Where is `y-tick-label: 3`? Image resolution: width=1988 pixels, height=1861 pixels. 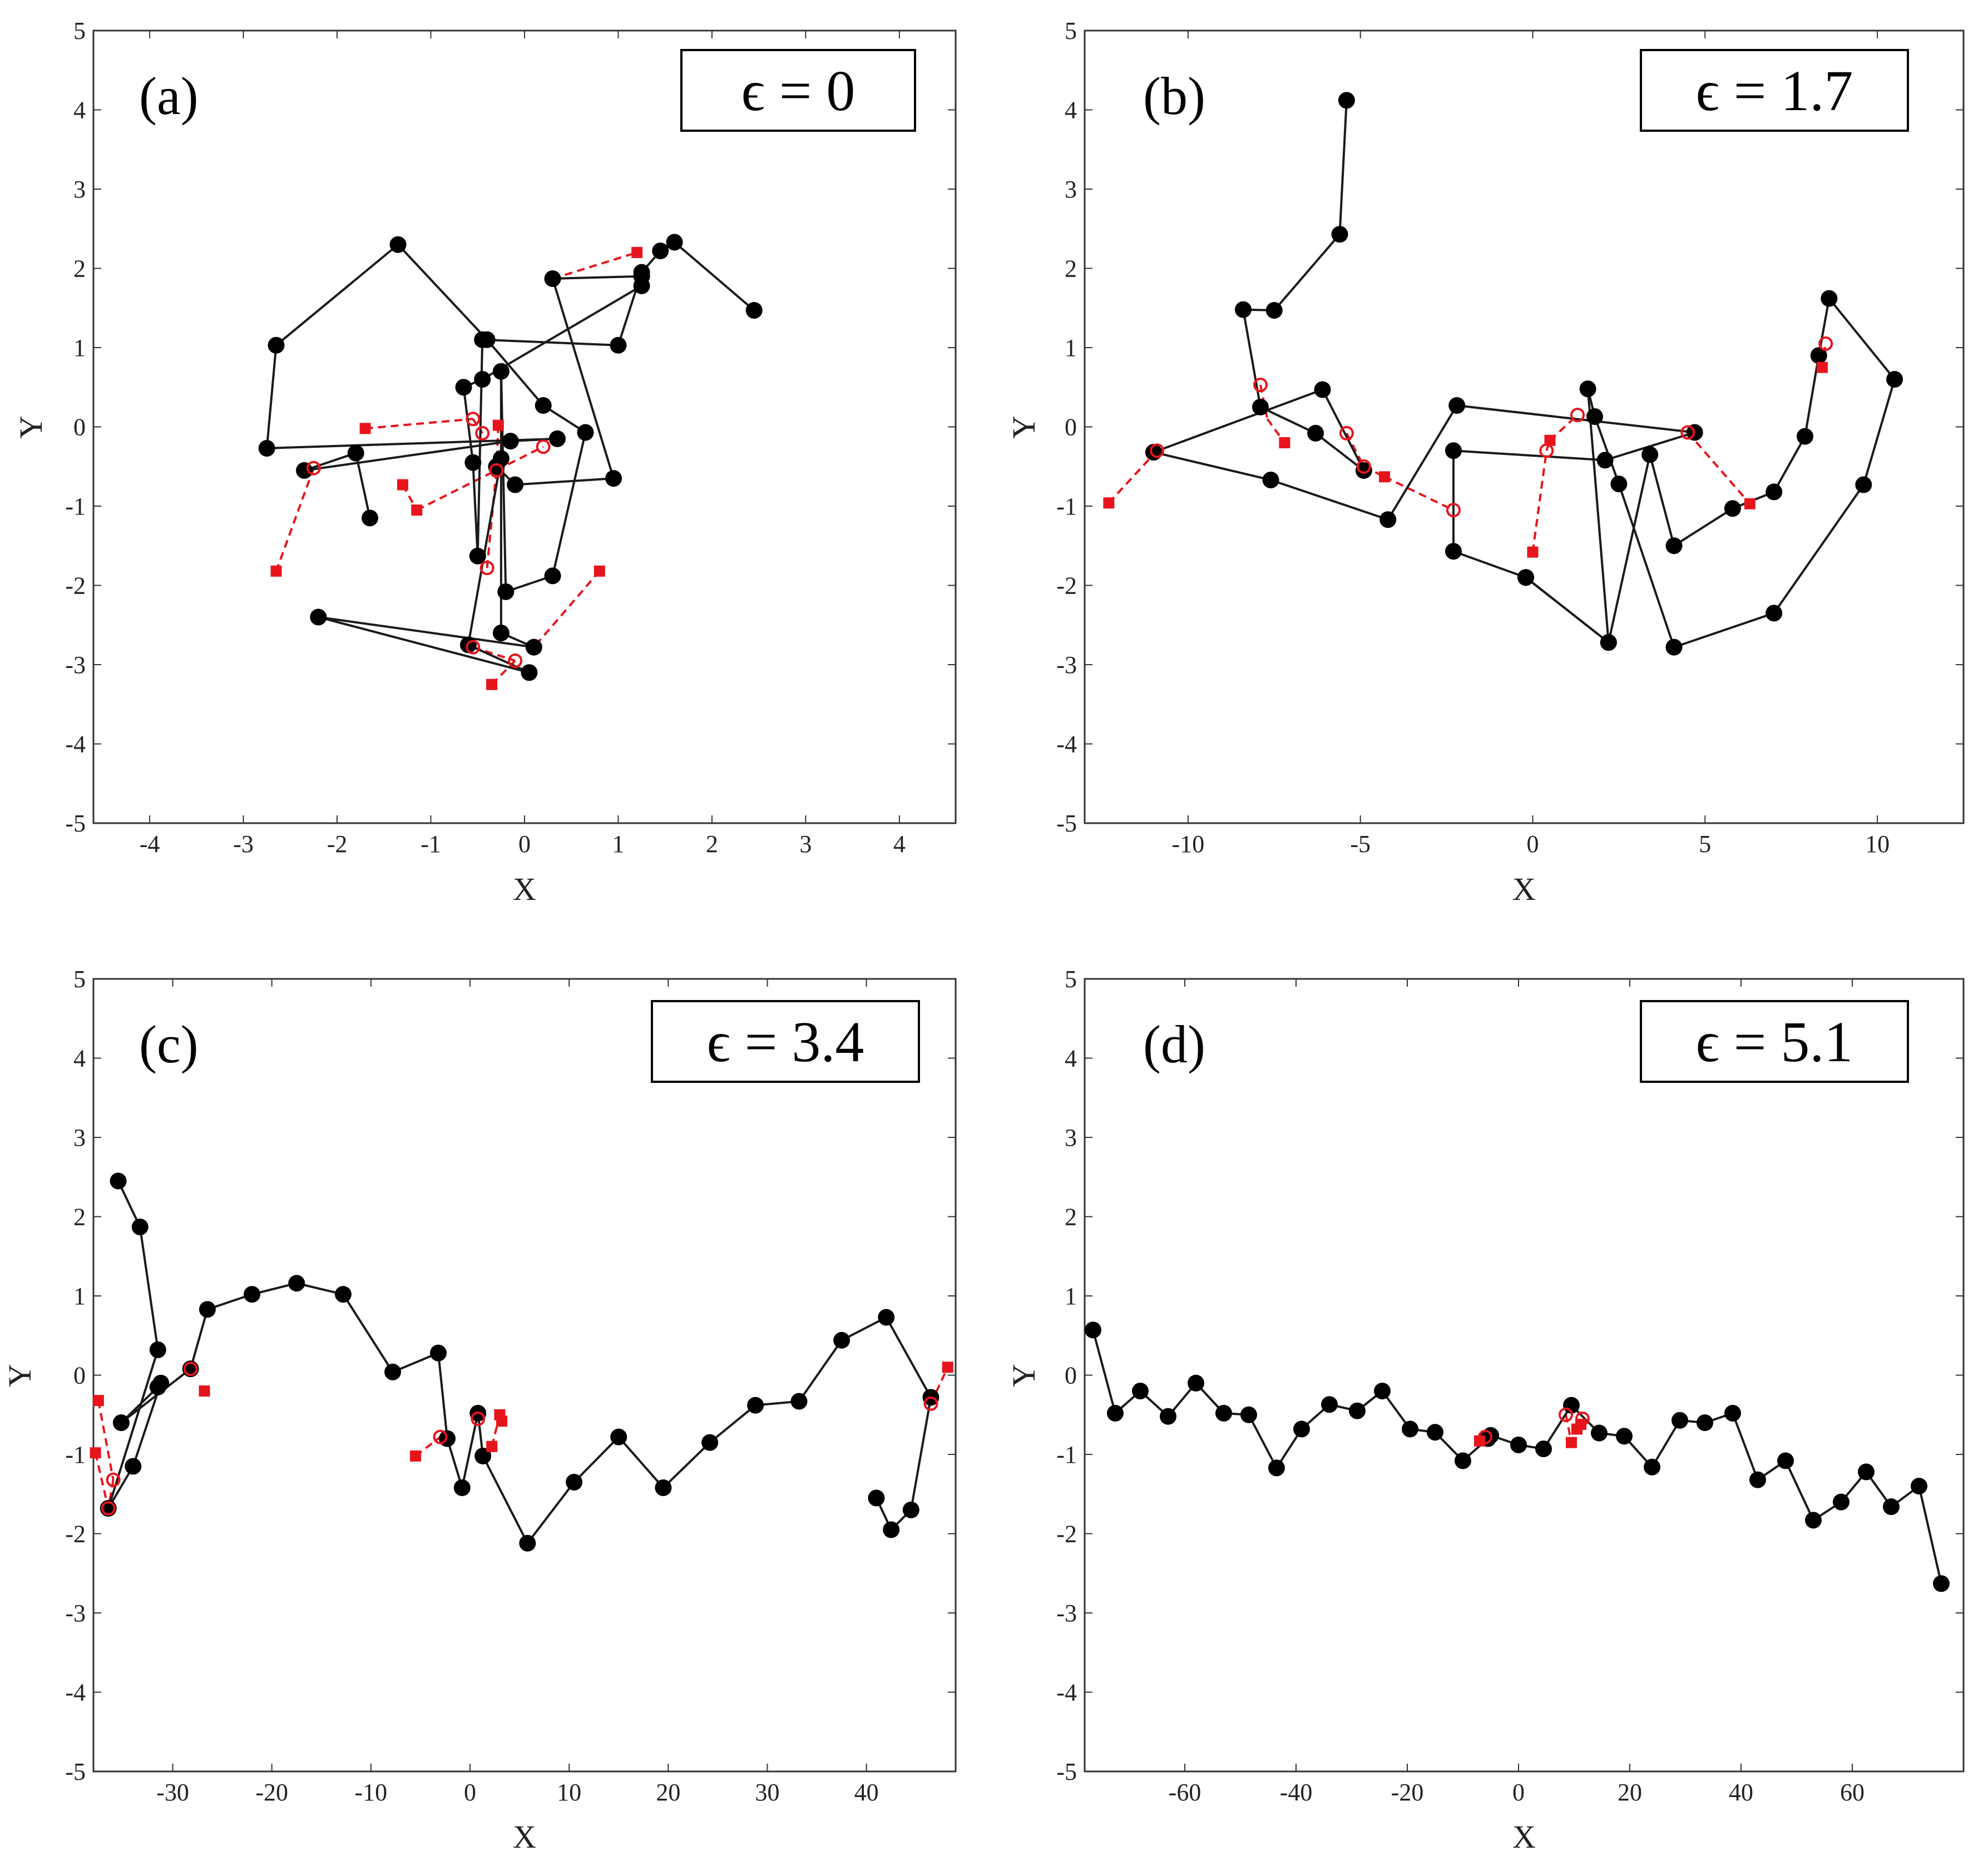
y-tick-label: 3 is located at coordinates (79, 189).